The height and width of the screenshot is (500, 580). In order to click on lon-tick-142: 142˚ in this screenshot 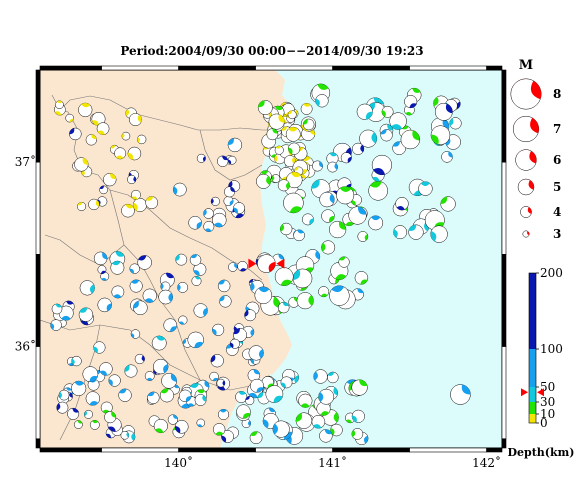, I will do `click(486, 462)`.